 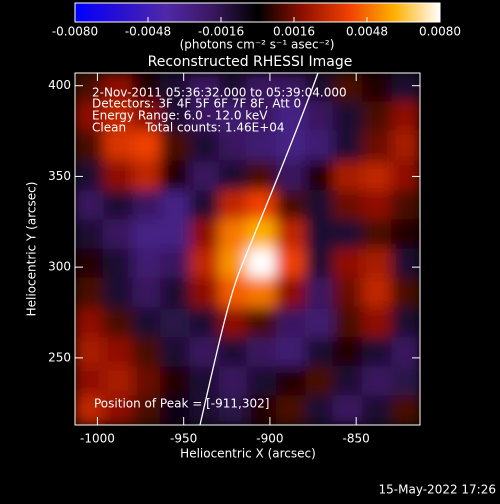 I want to click on chart-title: Reconstructed RHESSI Image, so click(x=250, y=62).